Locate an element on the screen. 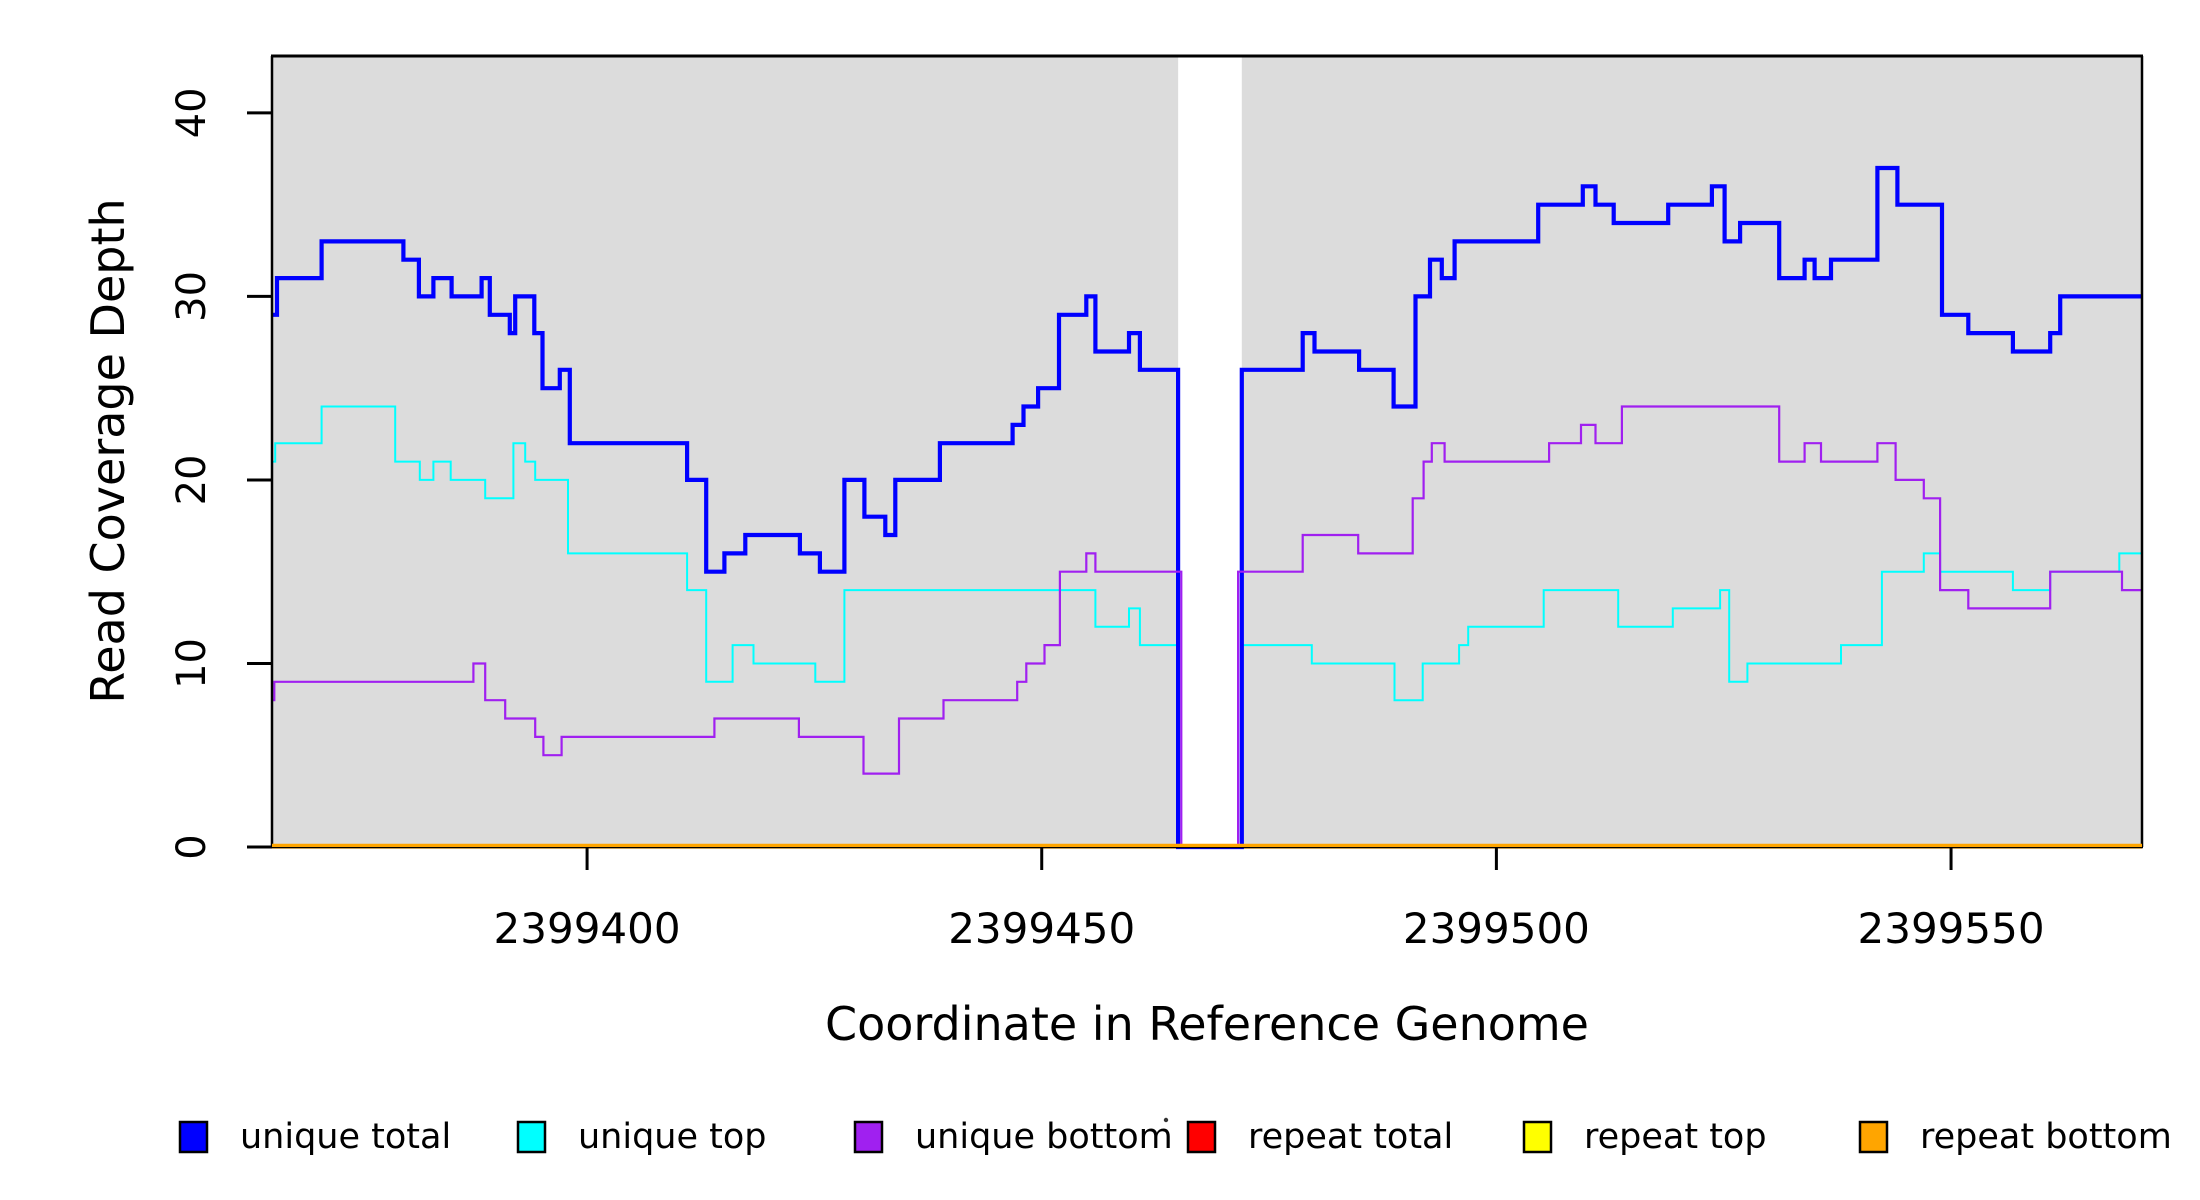 Image resolution: width=2200 pixels, height=1200 pixels. legend-item-unique-bottom: unique bottom is located at coordinates (1013, 1137).